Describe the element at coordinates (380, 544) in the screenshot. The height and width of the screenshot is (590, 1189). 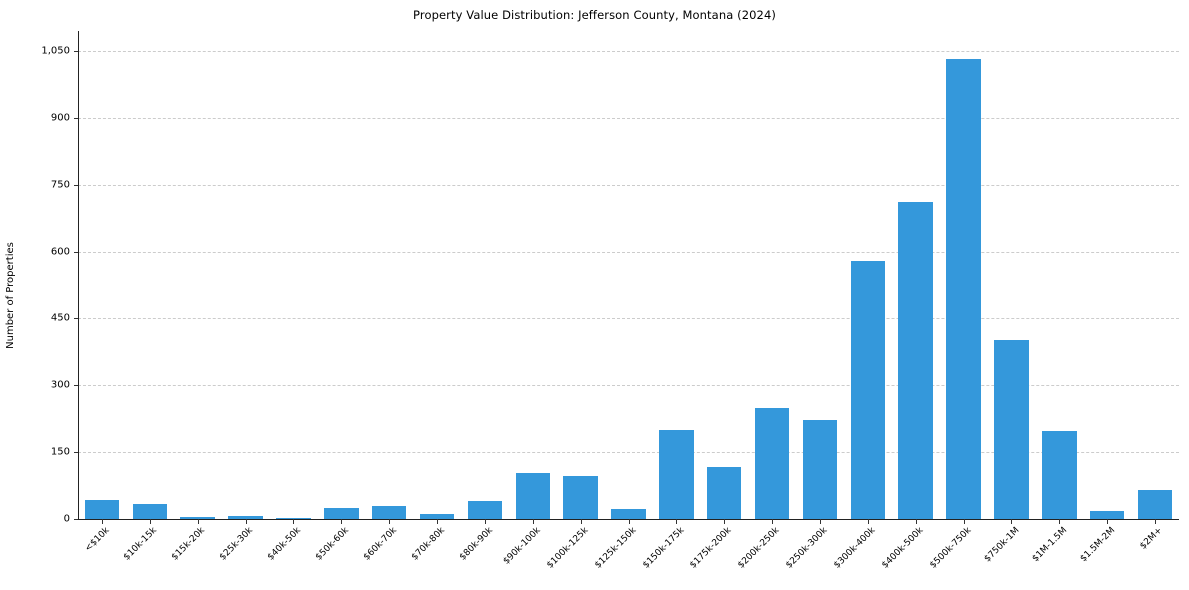
I see `x-tick-label-text: $60k-70k` at that location.